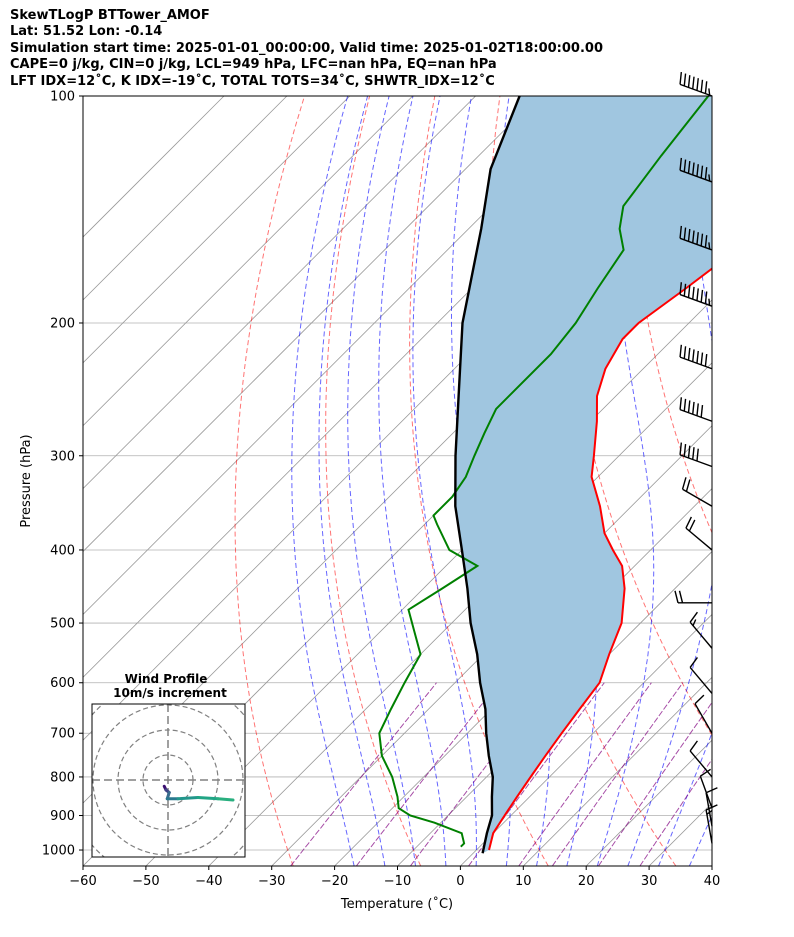 This screenshot has width=794, height=937. I want to click on y-tick-label: 600, so click(62, 683).